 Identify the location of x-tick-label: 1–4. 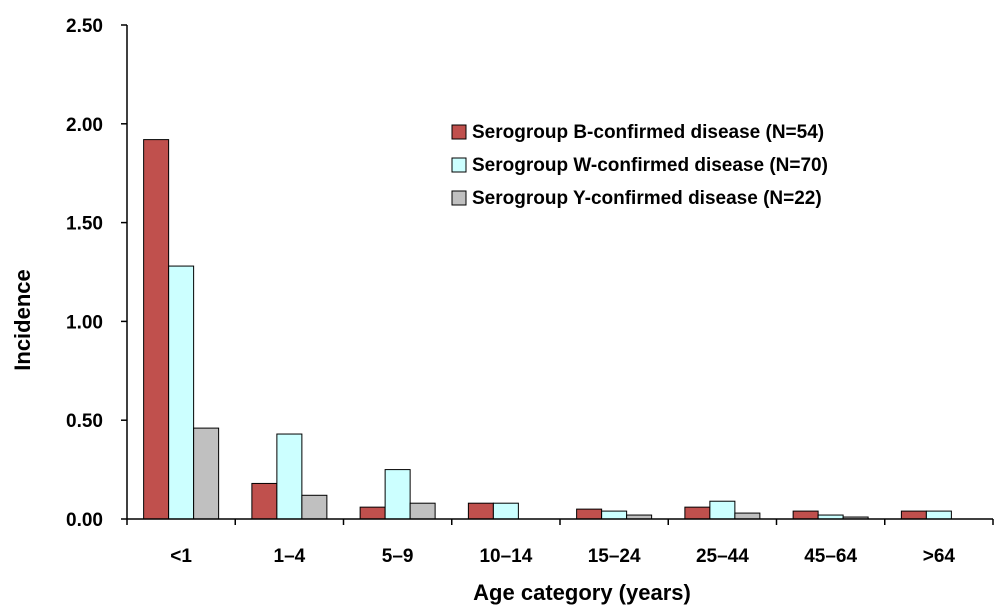
(290, 556).